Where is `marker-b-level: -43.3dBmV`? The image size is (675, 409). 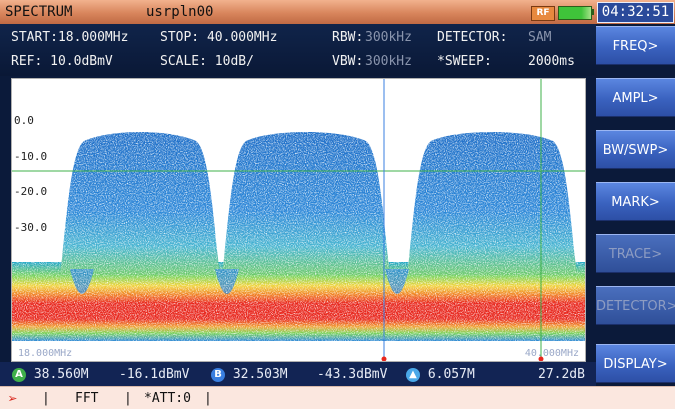
marker-b-level: -43.3dBmV is located at coordinates (352, 374).